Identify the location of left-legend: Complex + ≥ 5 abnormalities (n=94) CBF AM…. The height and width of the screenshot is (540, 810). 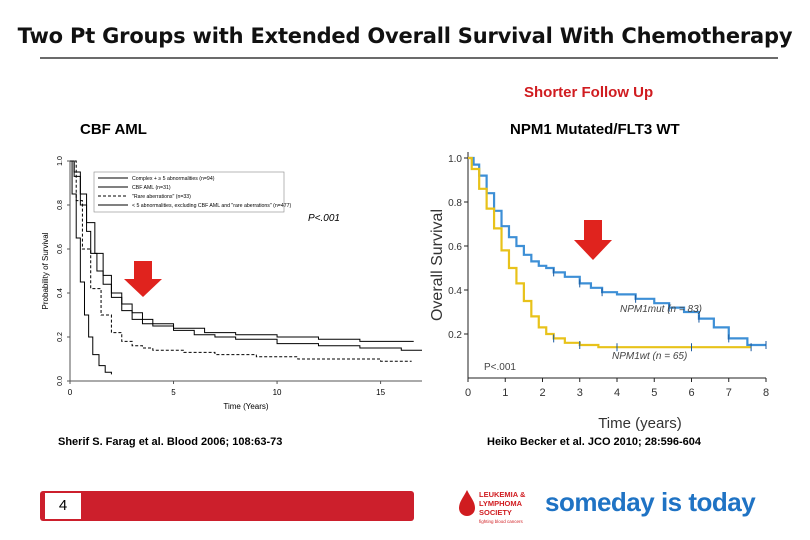
(192, 192).